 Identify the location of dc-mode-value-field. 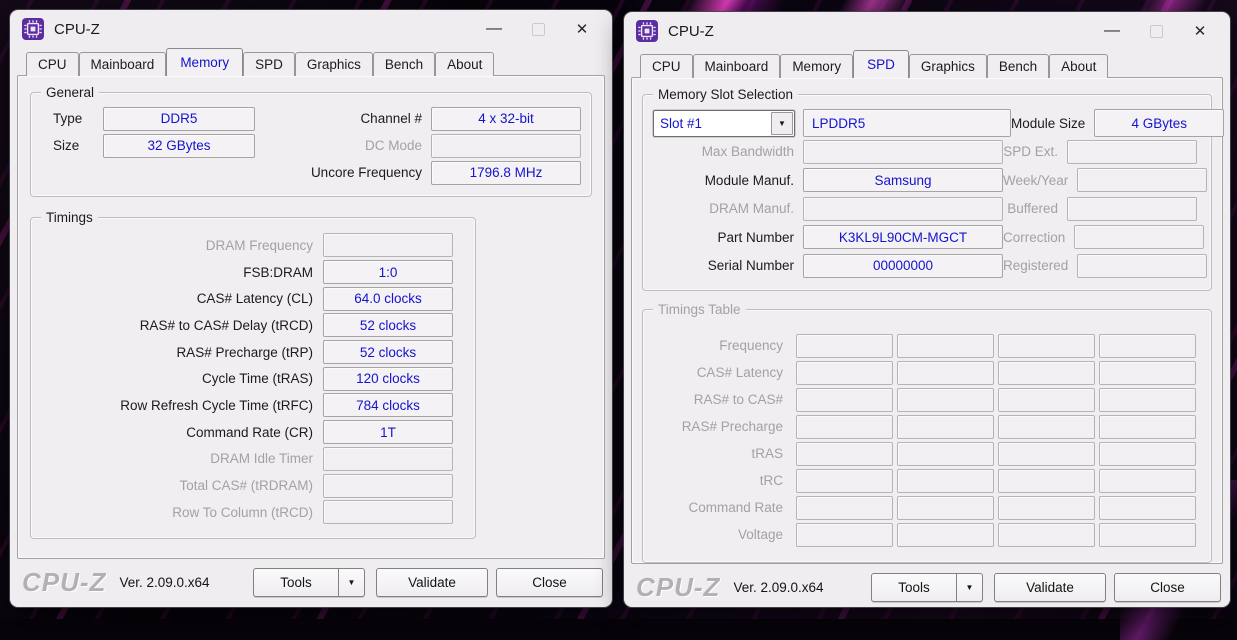
(506, 145).